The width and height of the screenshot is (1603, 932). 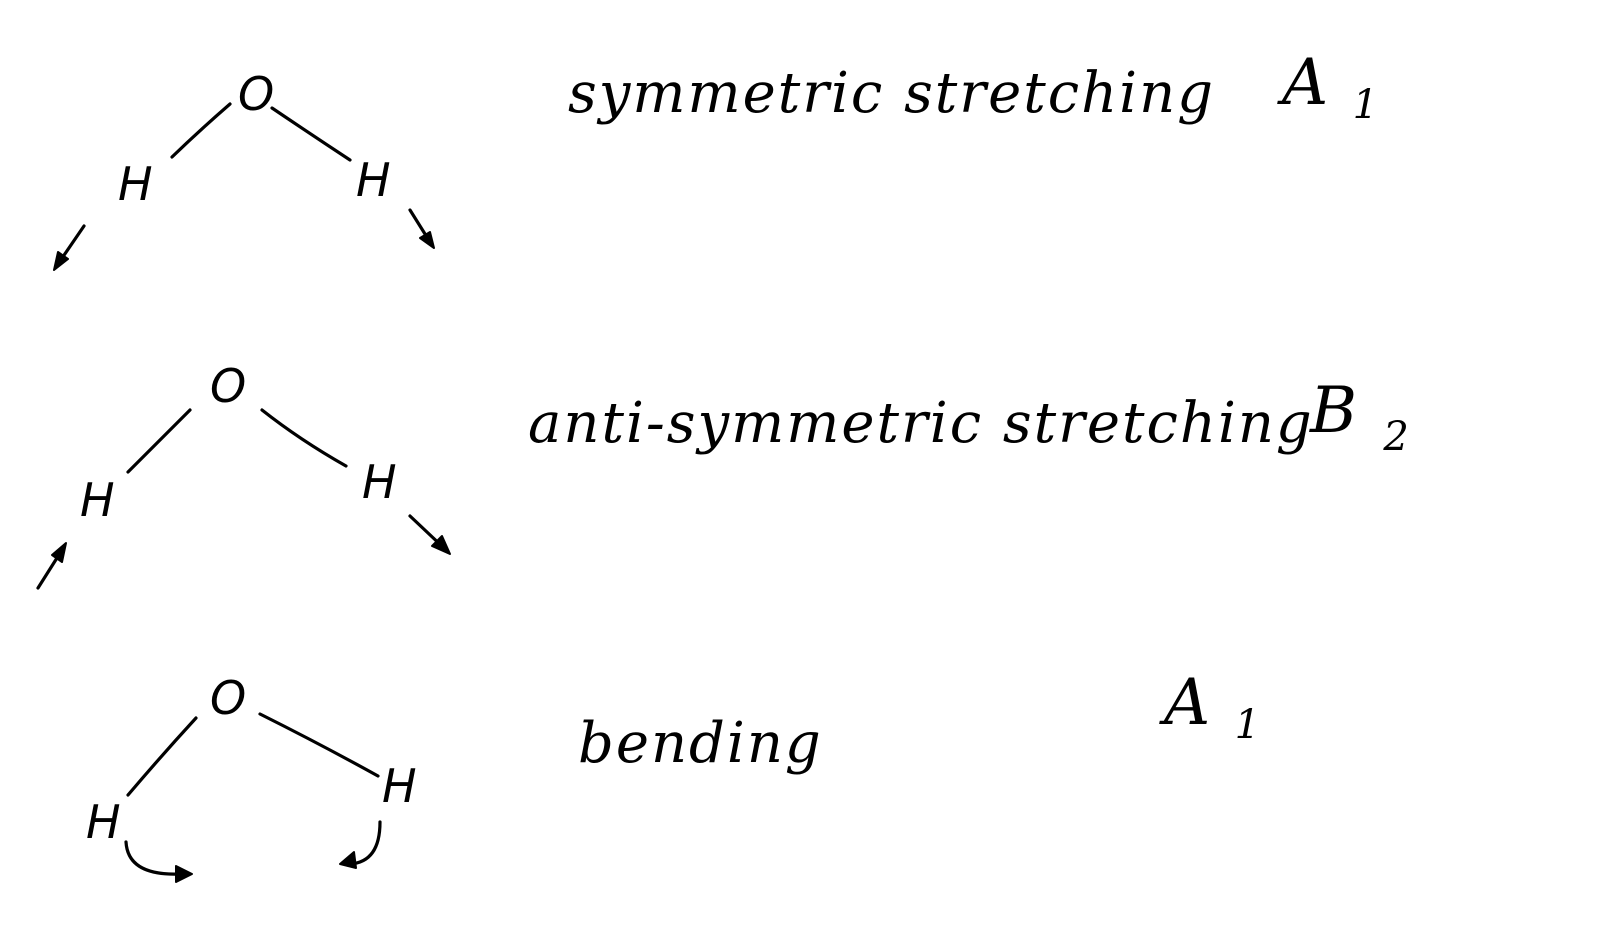 What do you see at coordinates (184, 874) in the screenshot?
I see `arrow-left-bend-head` at bounding box center [184, 874].